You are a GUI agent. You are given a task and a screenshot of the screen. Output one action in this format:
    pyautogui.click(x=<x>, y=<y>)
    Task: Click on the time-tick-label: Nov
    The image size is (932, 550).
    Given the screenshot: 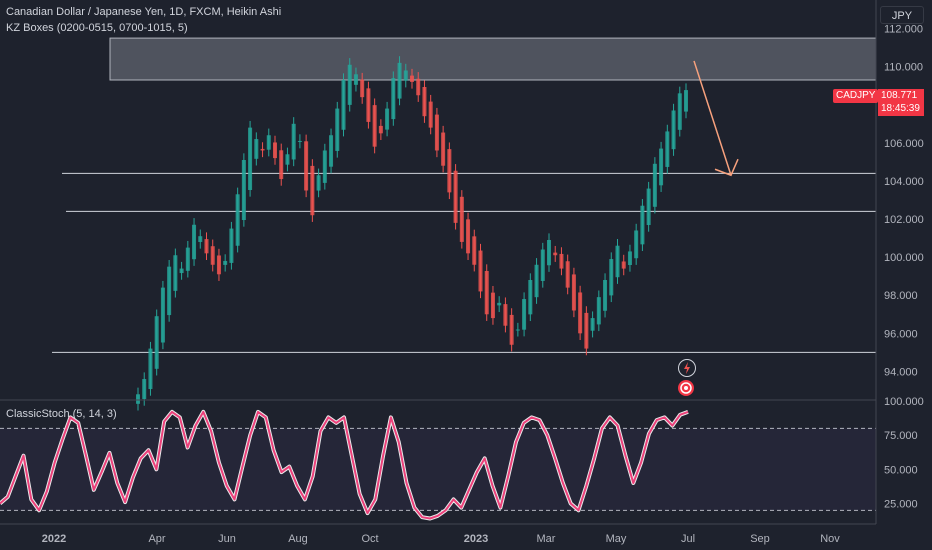 What is the action you would take?
    pyautogui.click(x=830, y=539)
    